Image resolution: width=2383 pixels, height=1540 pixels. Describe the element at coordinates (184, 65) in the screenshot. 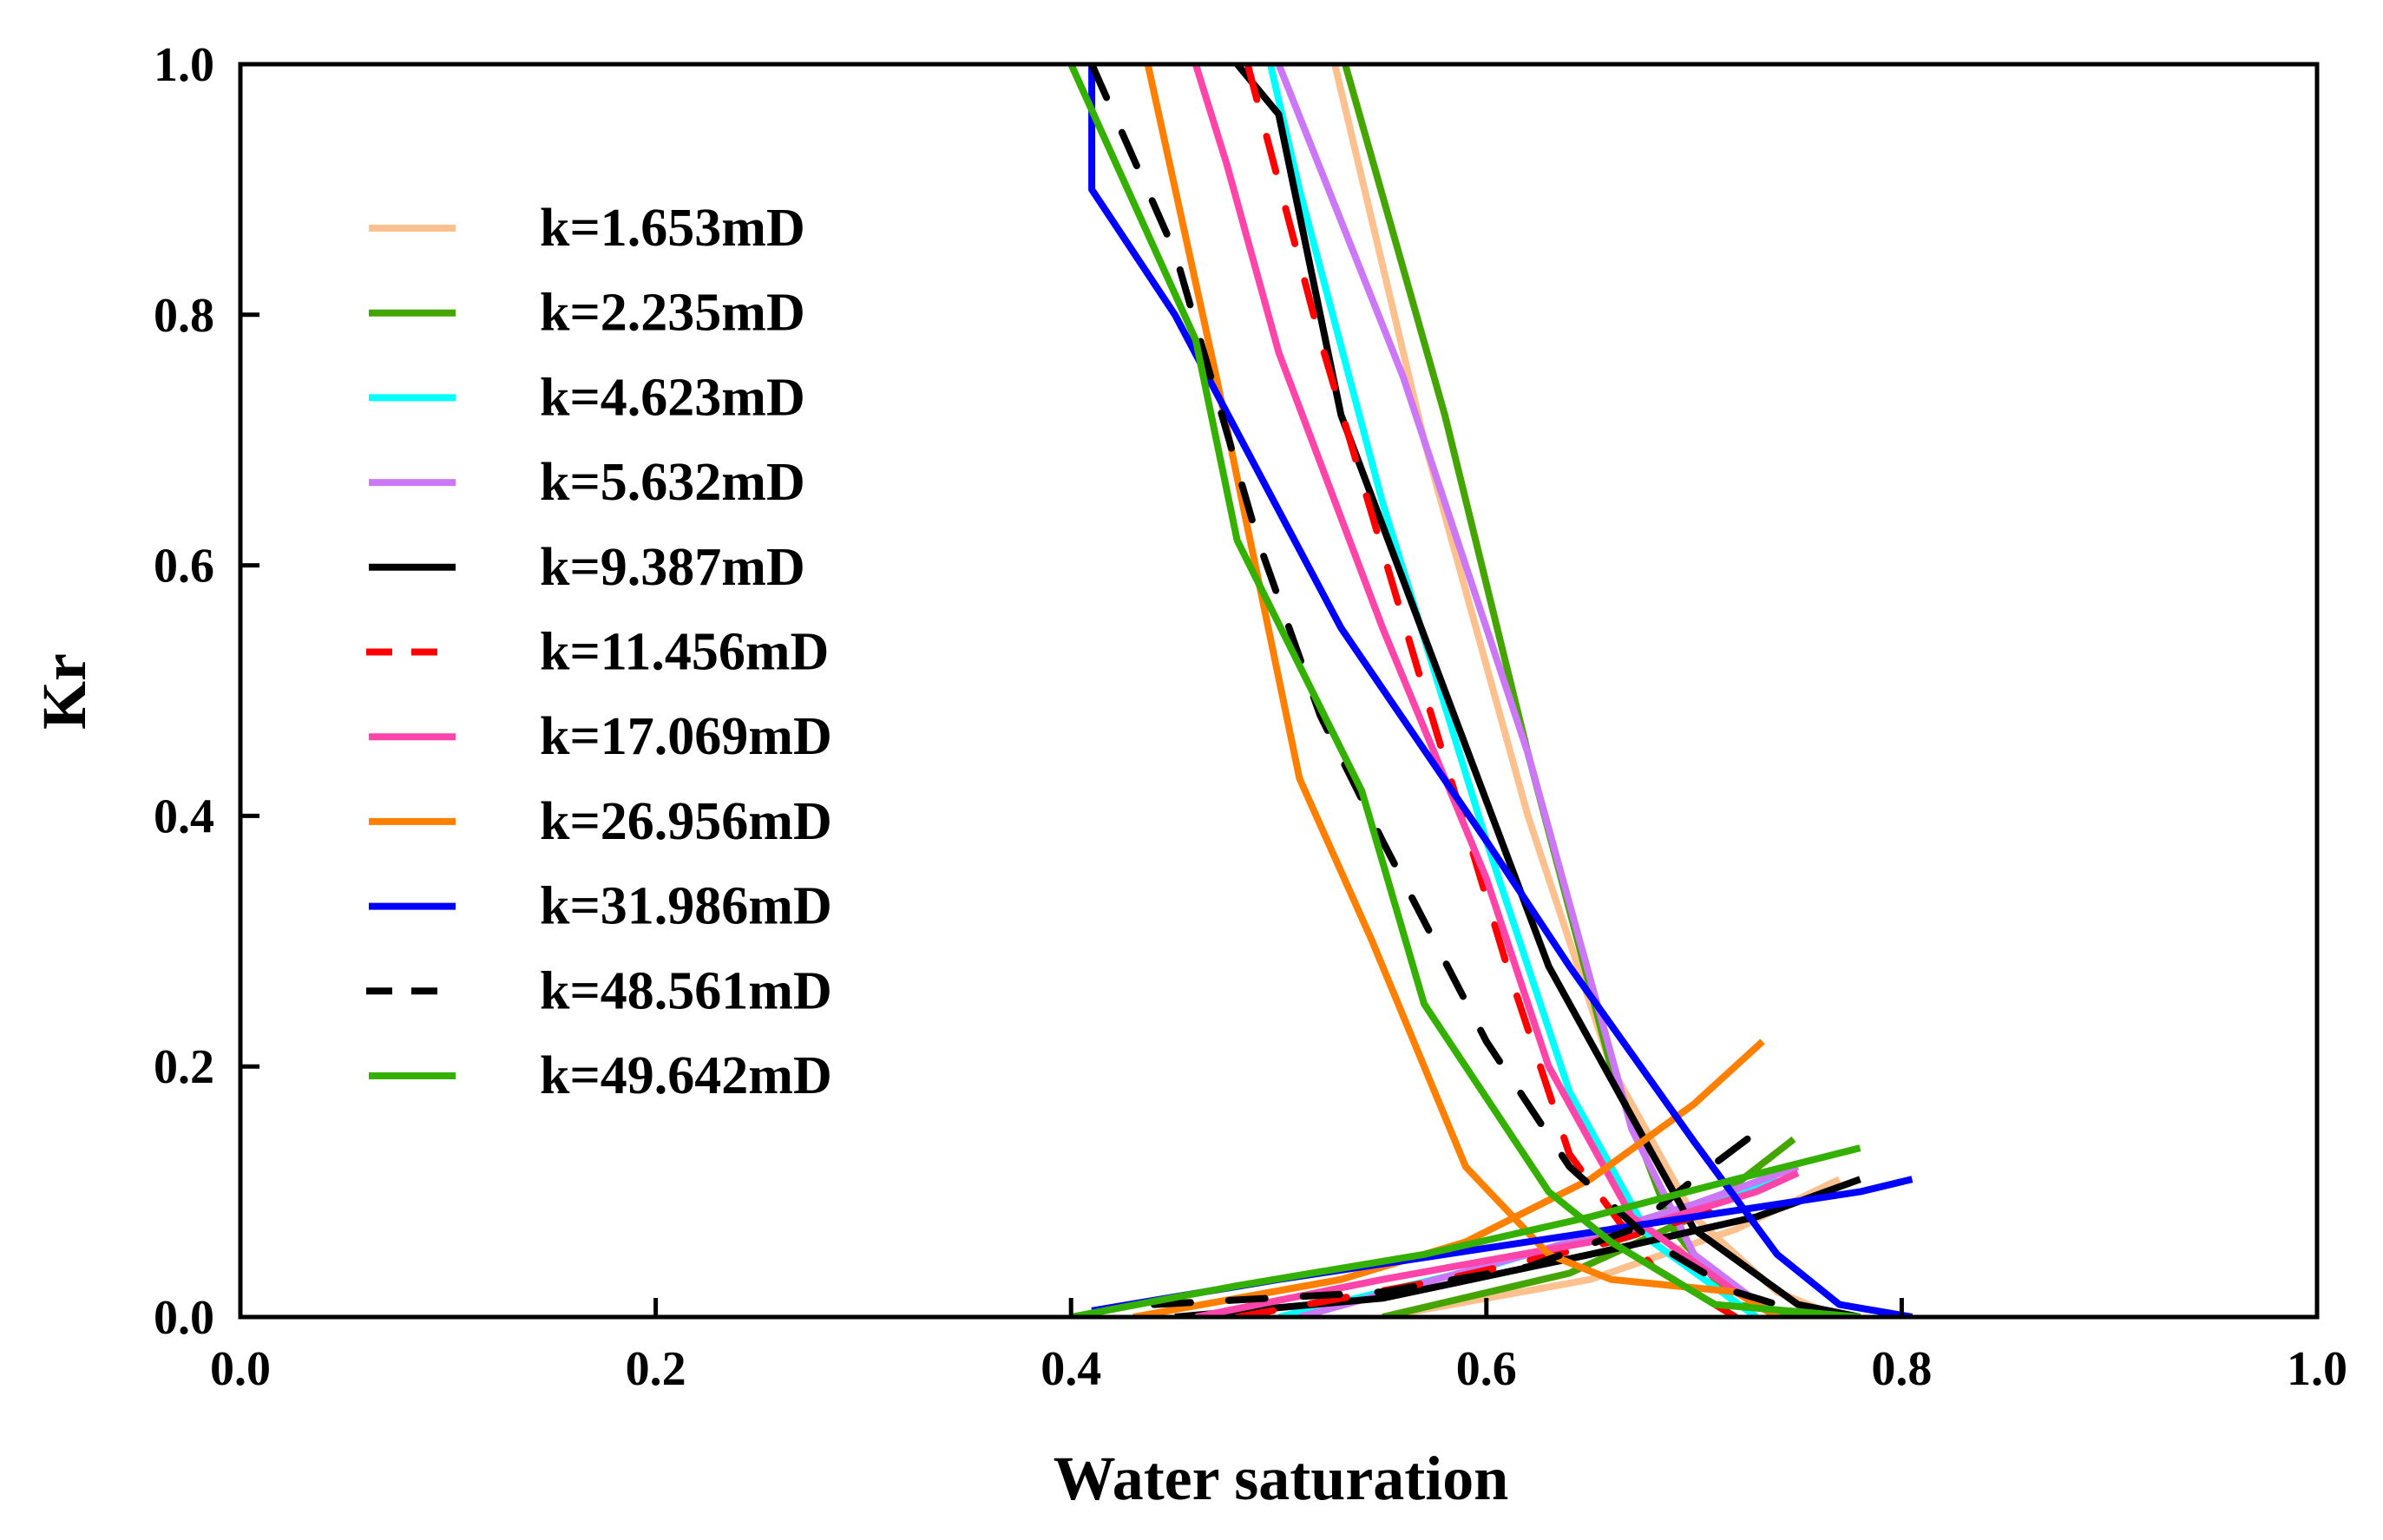

I see `y-tick-label: 1.0` at that location.